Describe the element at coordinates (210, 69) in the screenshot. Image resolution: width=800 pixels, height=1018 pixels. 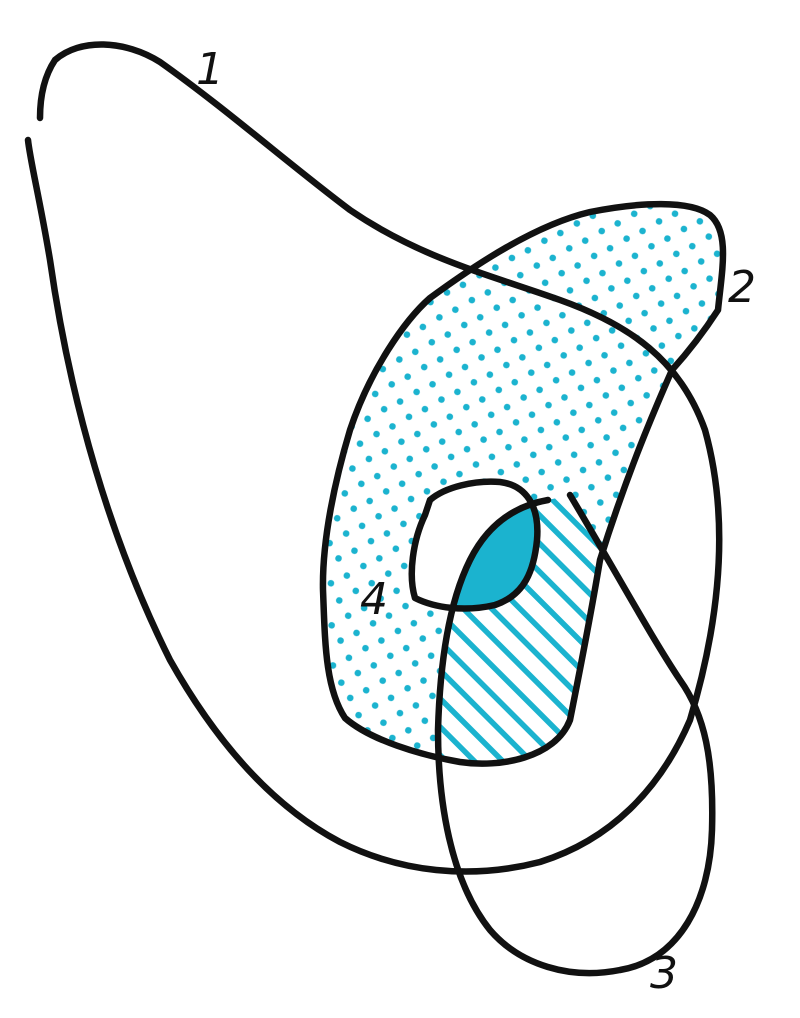
I see `region-1-label: 1` at that location.